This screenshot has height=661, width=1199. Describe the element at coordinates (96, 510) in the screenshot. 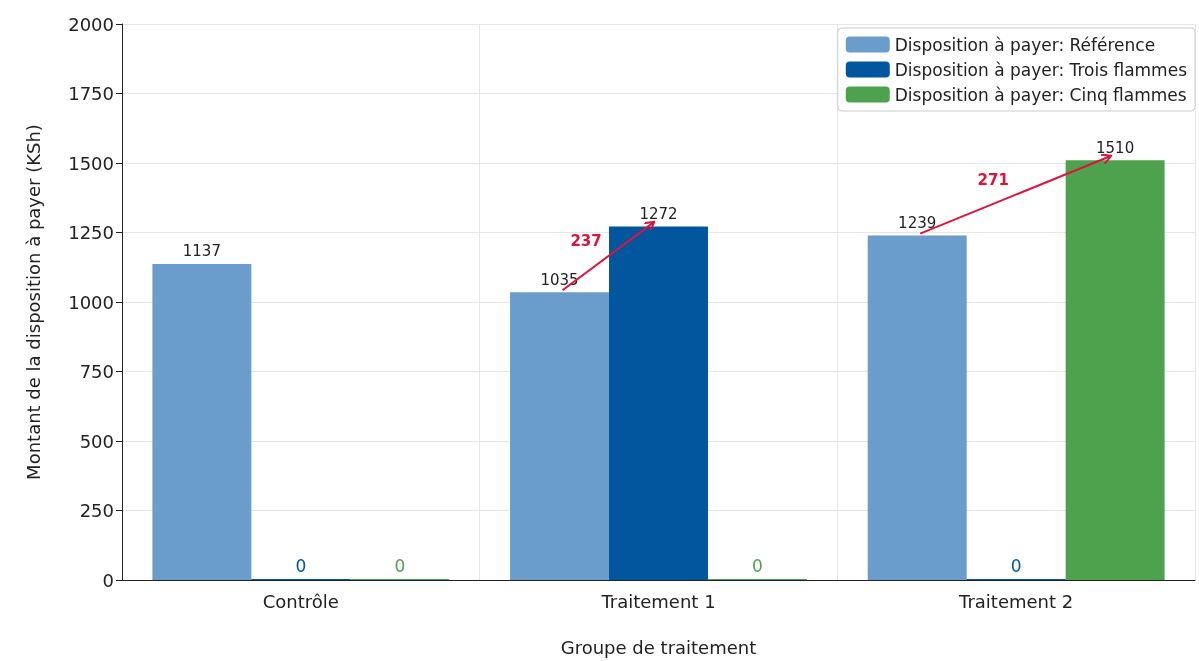

I see `y-tick-label: 250` at that location.